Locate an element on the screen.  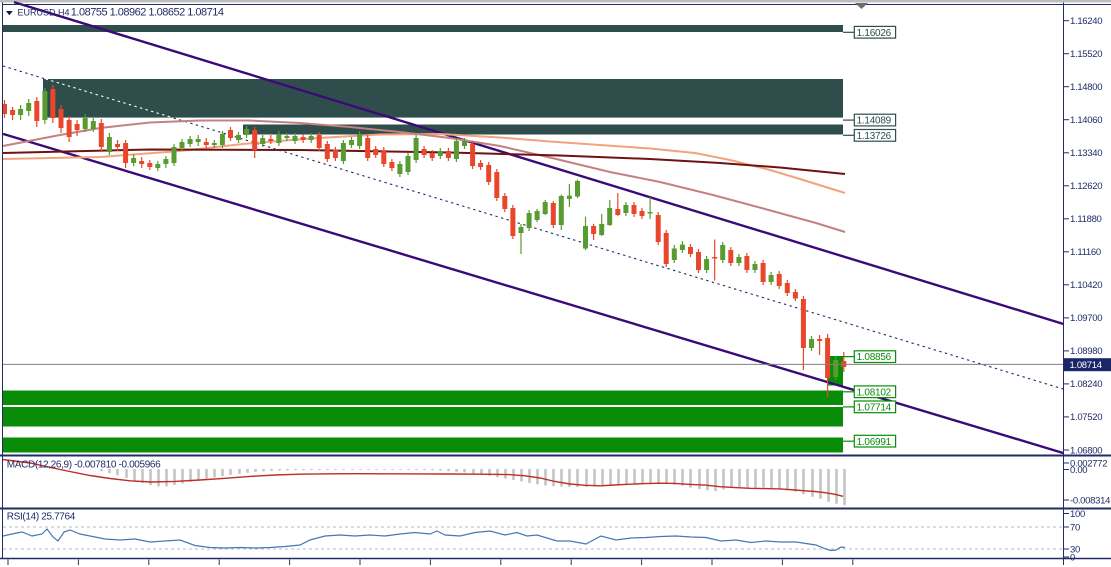
svg-text: 1.14089 is located at coordinates (874, 121).